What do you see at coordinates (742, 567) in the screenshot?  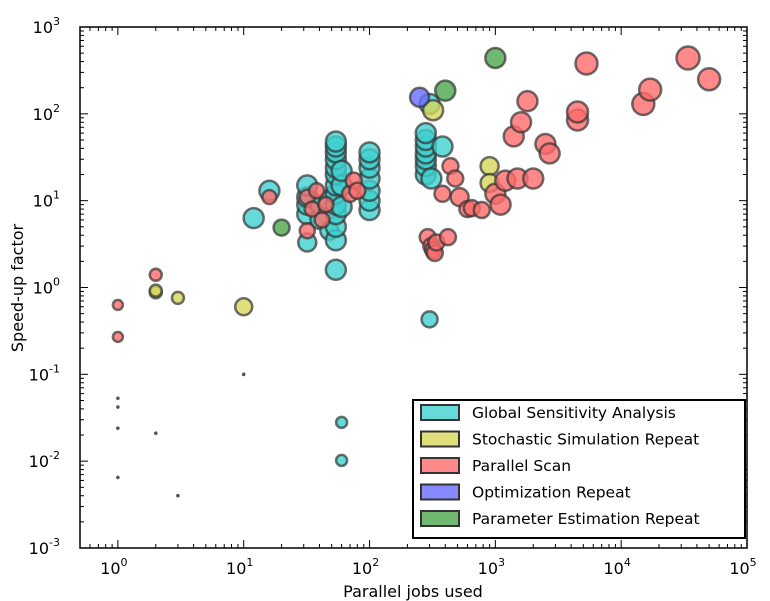 I see `x-tick-label: 10⁵` at bounding box center [742, 567].